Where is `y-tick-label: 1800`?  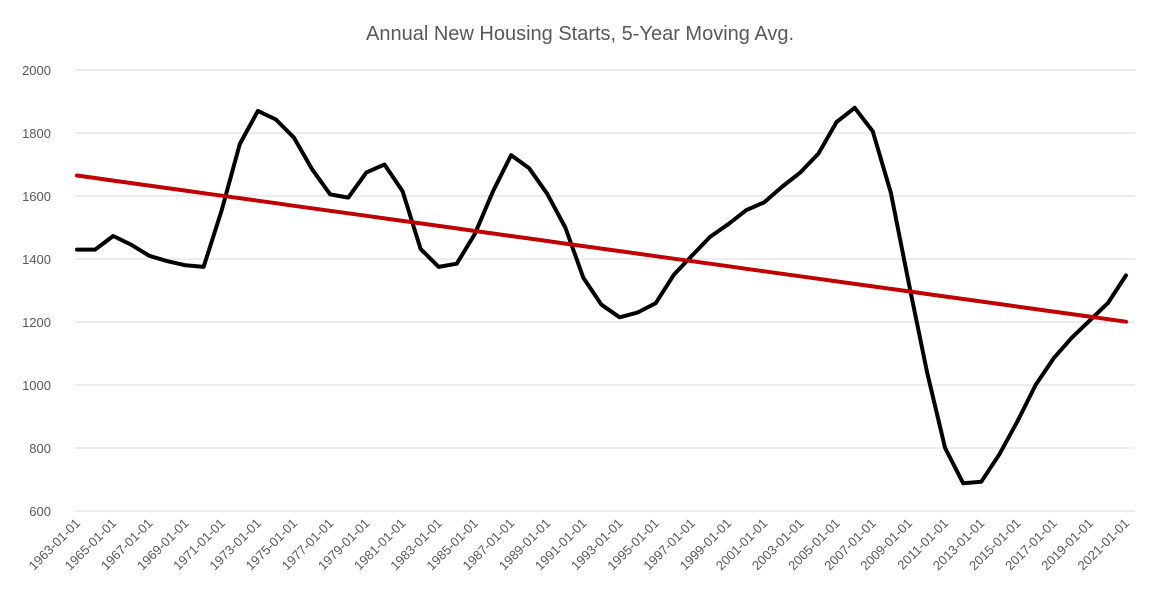 y-tick-label: 1800 is located at coordinates (36, 133).